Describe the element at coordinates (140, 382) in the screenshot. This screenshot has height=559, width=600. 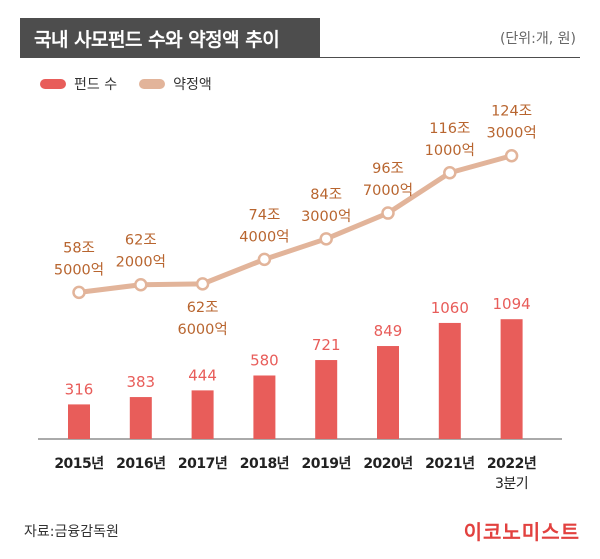
I see `bar-value-label: 383` at that location.